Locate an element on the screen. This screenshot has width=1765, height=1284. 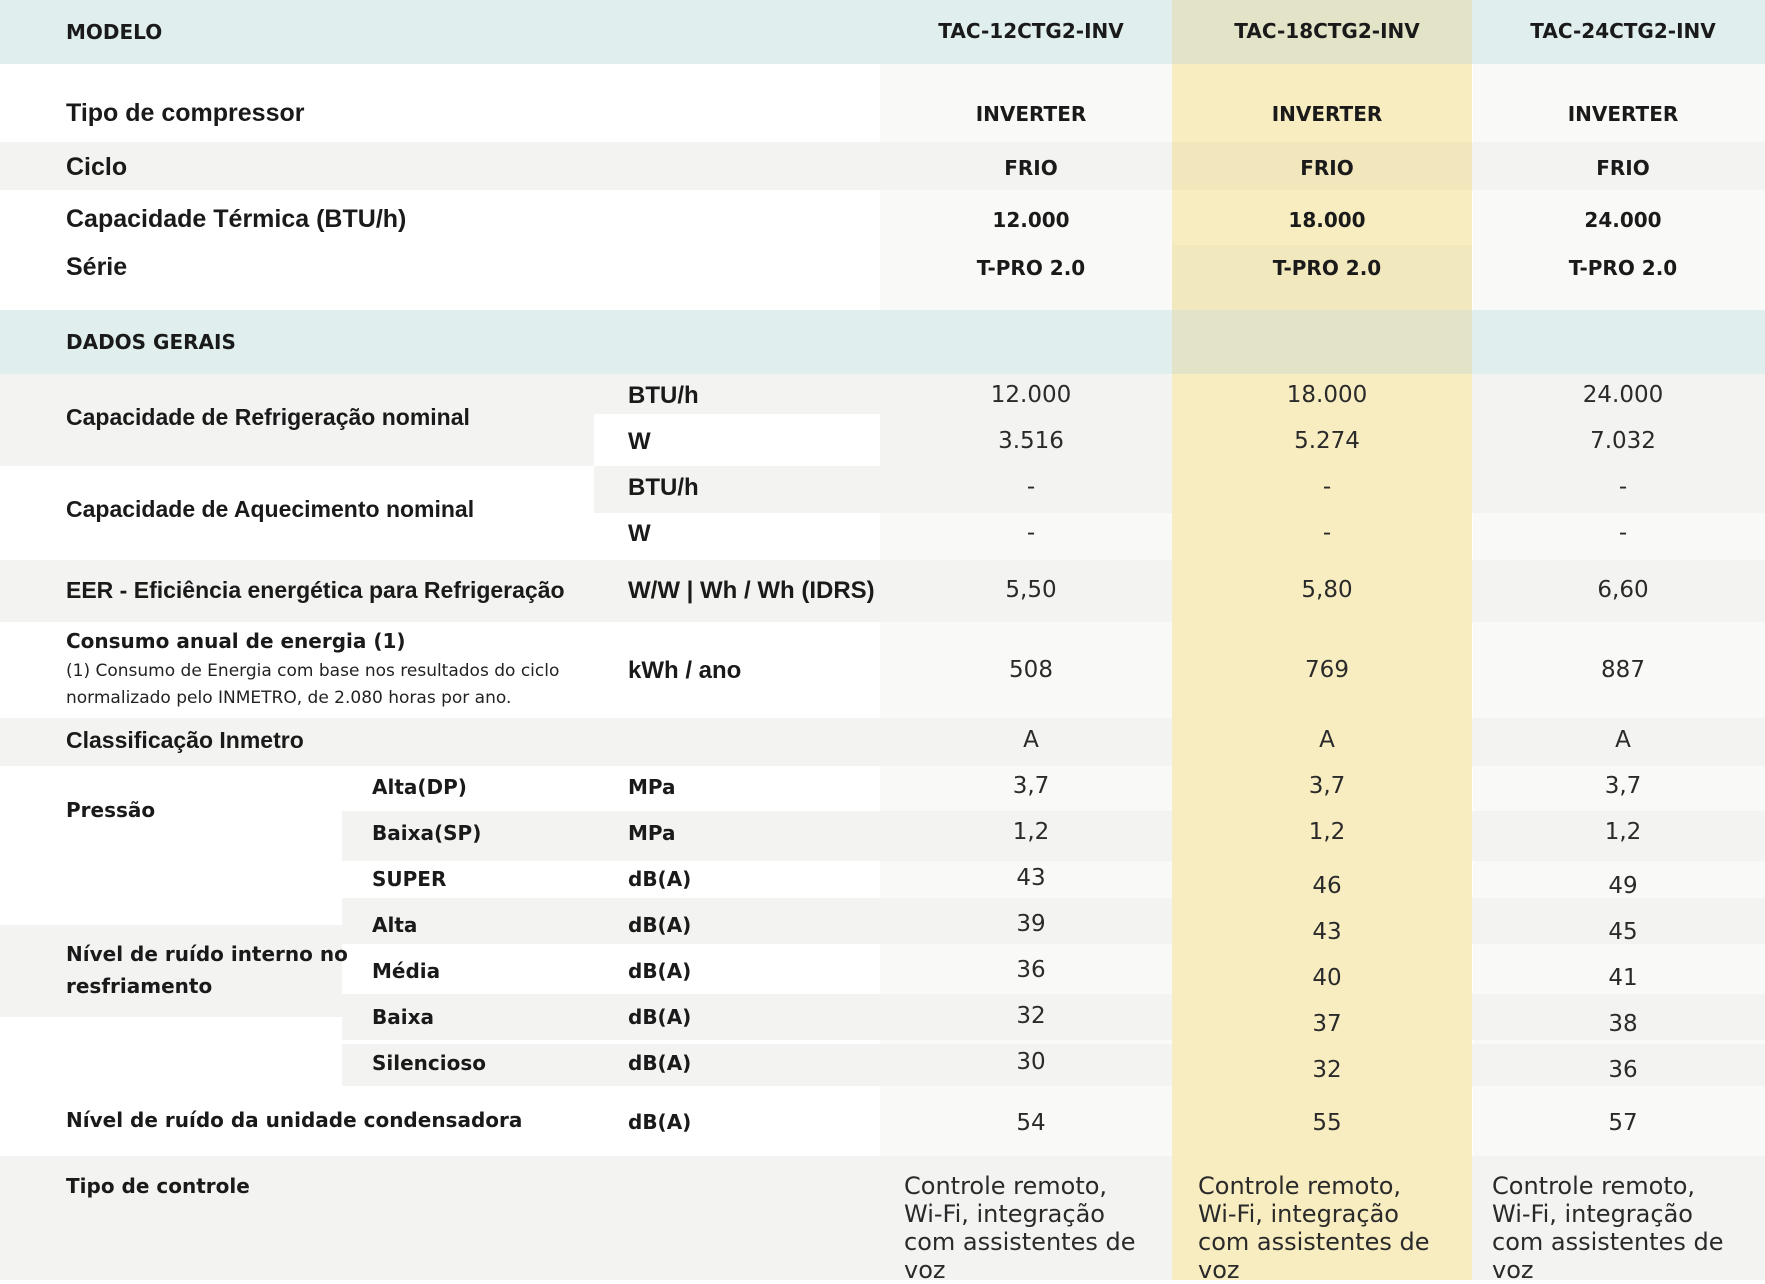
table-cell: 40 is located at coordinates (1327, 978).